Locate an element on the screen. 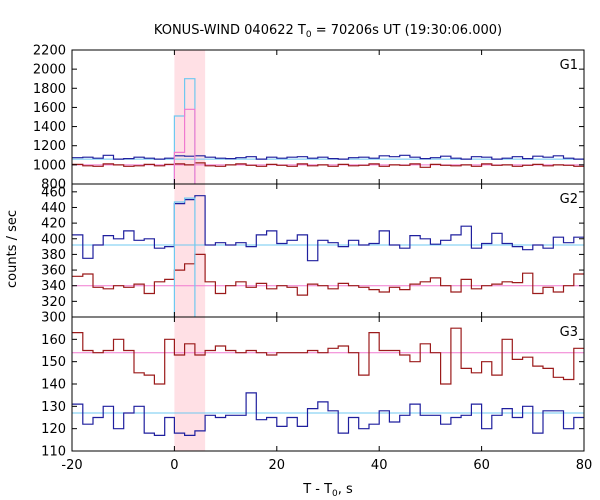  y-tick-label: 340 is located at coordinates (53, 286).